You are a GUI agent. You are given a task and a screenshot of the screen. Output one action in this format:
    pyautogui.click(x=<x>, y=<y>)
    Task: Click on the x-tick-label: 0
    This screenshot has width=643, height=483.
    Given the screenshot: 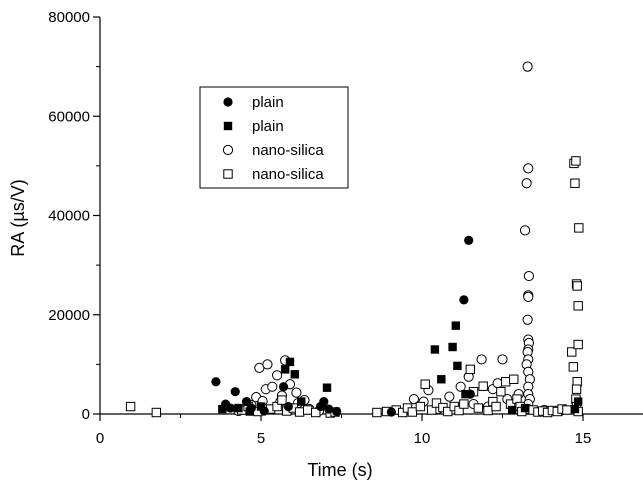 What is the action you would take?
    pyautogui.click(x=100, y=438)
    